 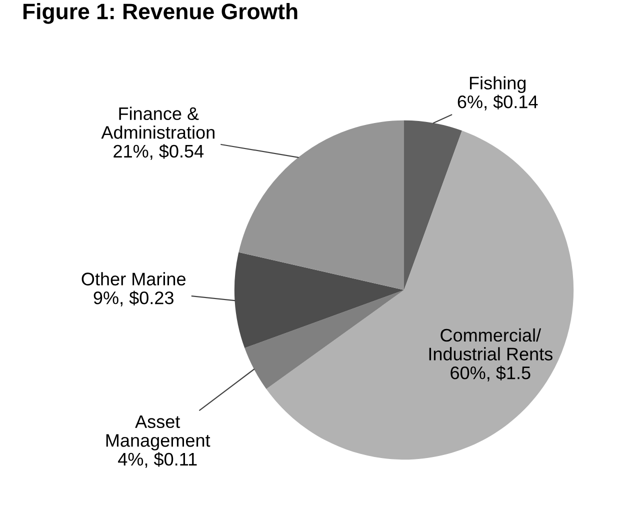 What do you see at coordinates (158, 432) in the screenshot?
I see `slice-label: Asset Management` at bounding box center [158, 432].